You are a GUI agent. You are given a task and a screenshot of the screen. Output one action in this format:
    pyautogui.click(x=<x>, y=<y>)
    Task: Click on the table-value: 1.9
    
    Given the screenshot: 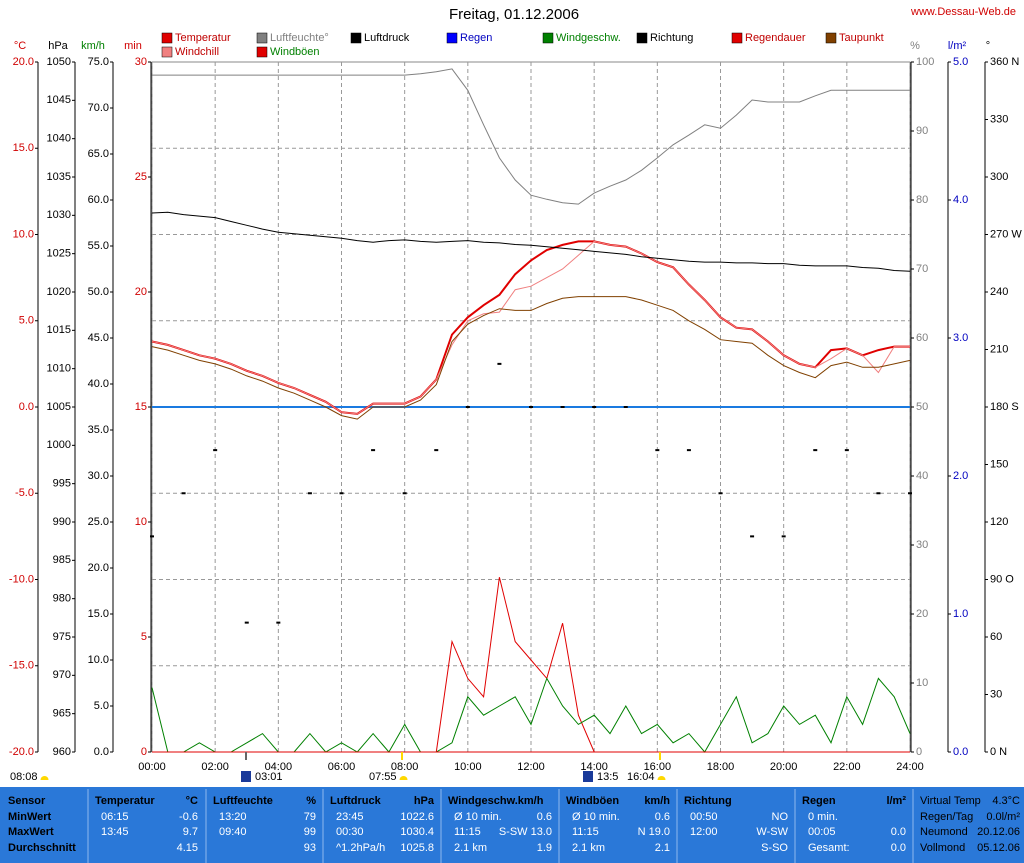 What is the action you would take?
    pyautogui.click(x=544, y=848)
    